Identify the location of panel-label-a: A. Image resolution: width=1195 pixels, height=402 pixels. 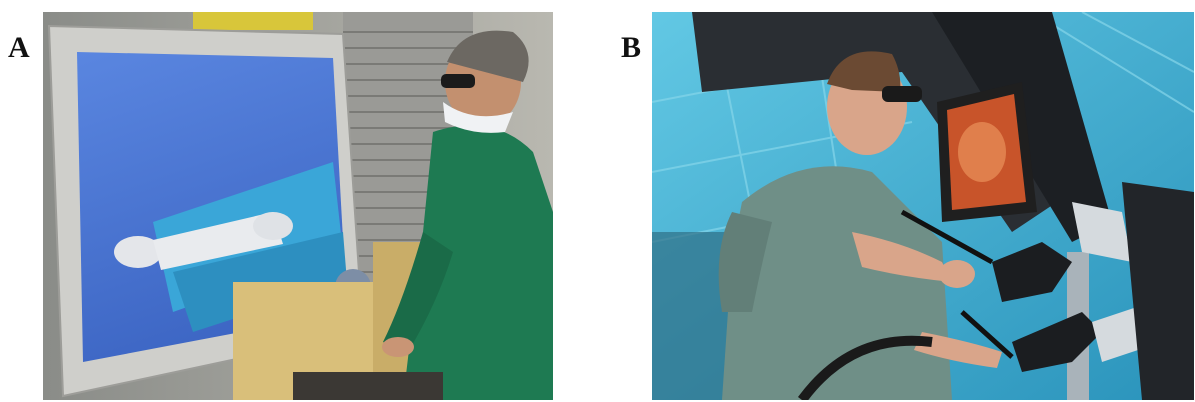
(19, 47).